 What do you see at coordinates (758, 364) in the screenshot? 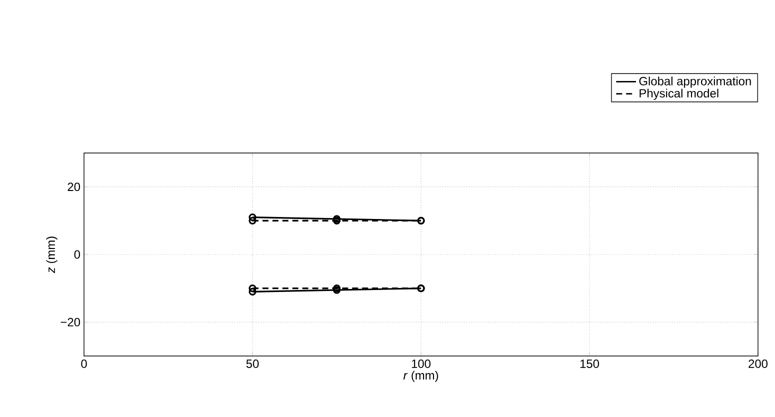
I see `x-tick-label: 200` at bounding box center [758, 364].